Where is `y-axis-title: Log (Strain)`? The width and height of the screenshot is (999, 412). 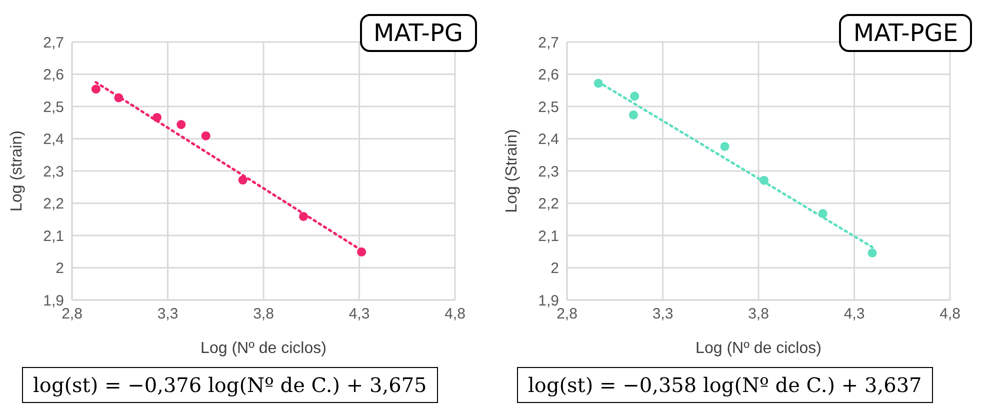 y-axis-title: Log (Strain) is located at coordinates (512, 171).